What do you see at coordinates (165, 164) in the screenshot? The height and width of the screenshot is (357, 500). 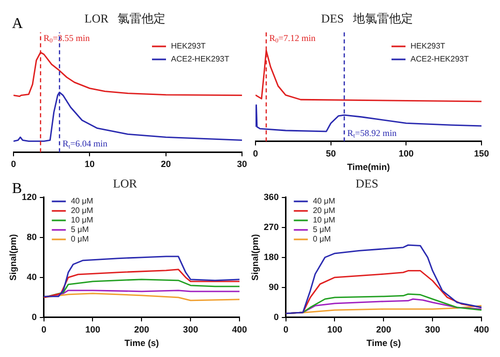 I see `x-tick-label: 20` at bounding box center [165, 164].